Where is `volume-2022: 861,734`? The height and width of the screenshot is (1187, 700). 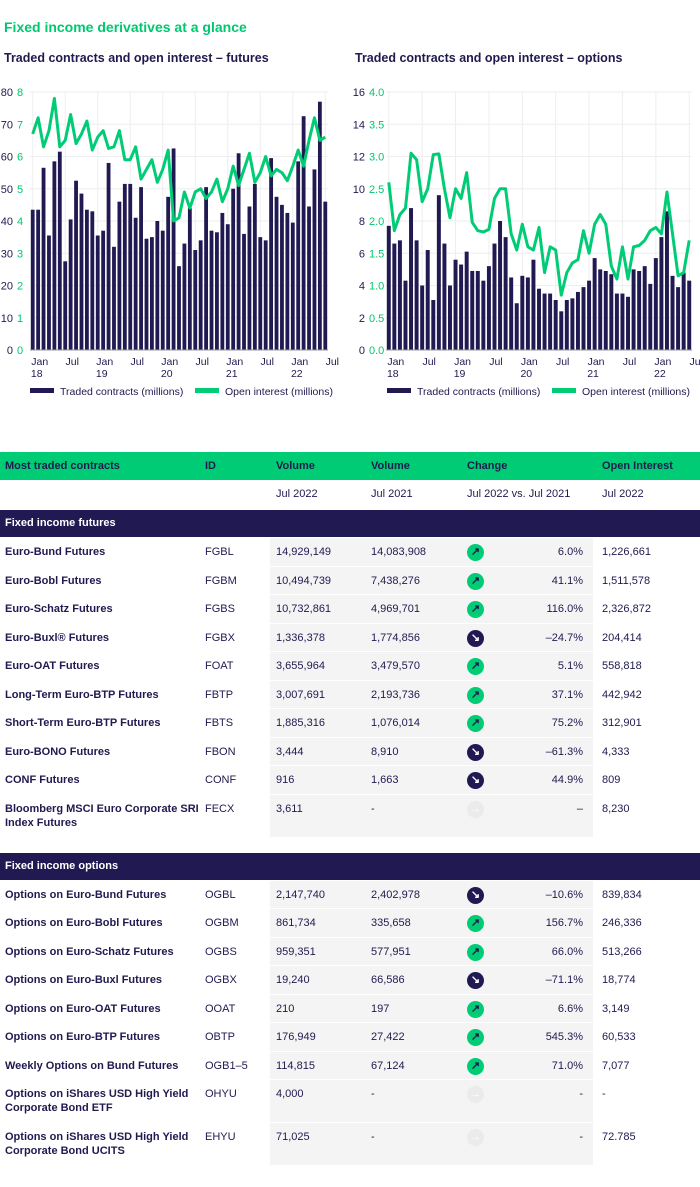
volume-2022: 861,734 is located at coordinates (296, 923).